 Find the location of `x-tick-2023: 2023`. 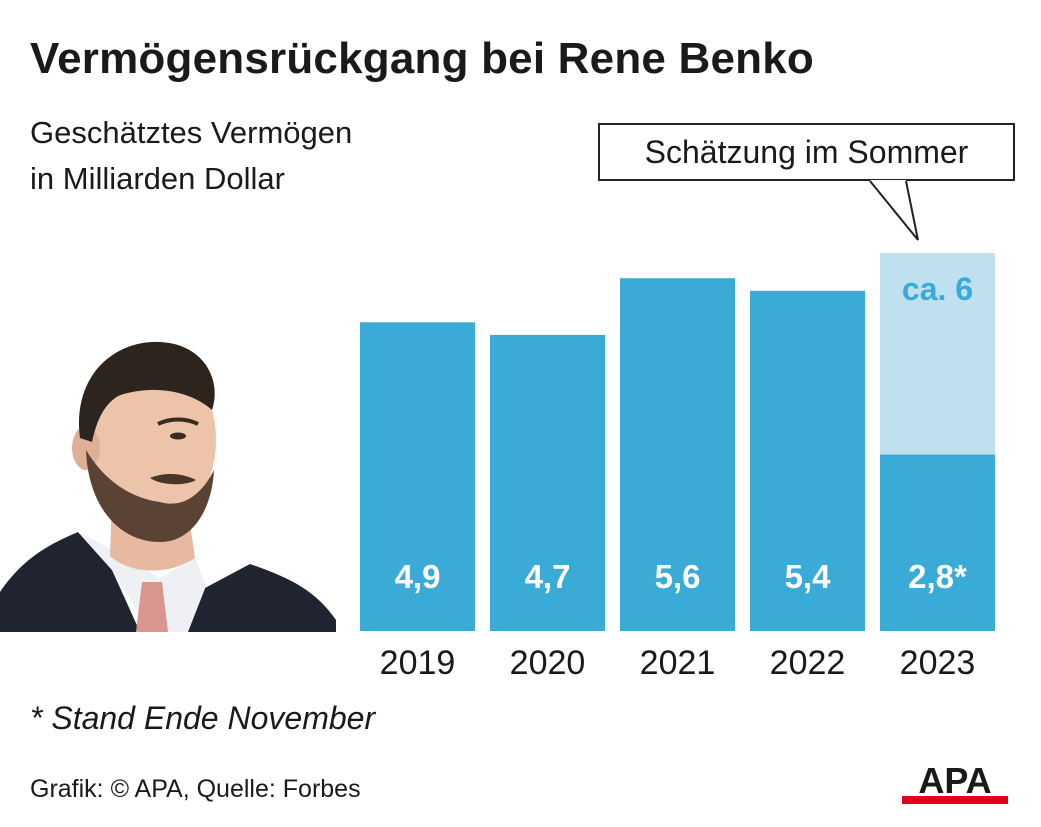

x-tick-2023: 2023 is located at coordinates (938, 663).